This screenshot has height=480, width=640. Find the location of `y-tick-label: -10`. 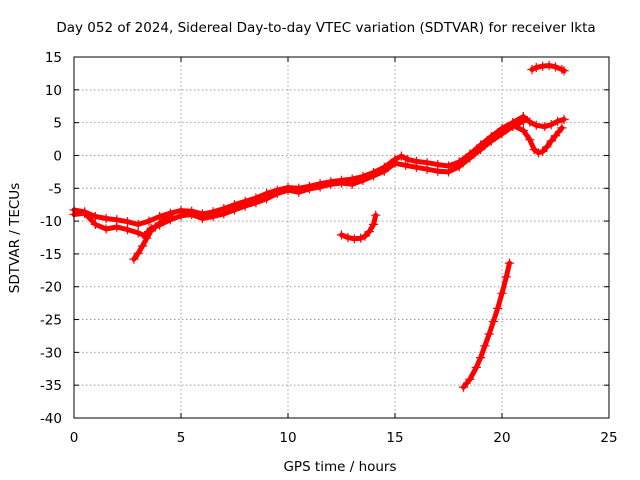

y-tick-label: -10 is located at coordinates (51, 222).